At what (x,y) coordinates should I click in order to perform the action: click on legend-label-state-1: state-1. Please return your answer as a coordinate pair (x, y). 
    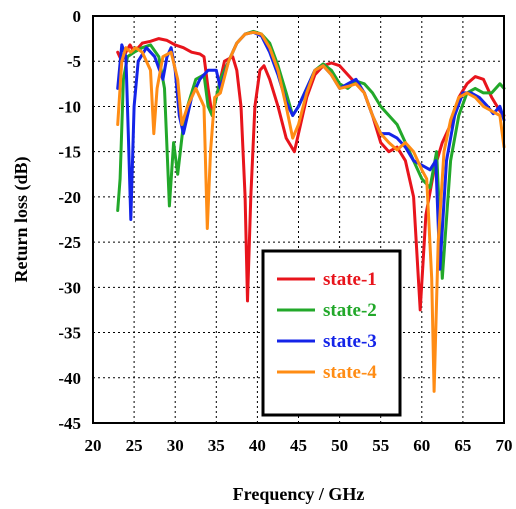
    Looking at the image, I should click on (350, 279).